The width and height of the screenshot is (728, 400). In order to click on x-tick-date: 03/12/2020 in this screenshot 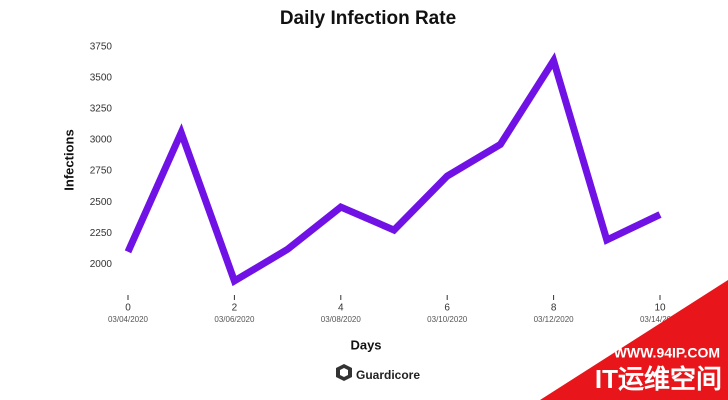, I will do `click(554, 319)`.